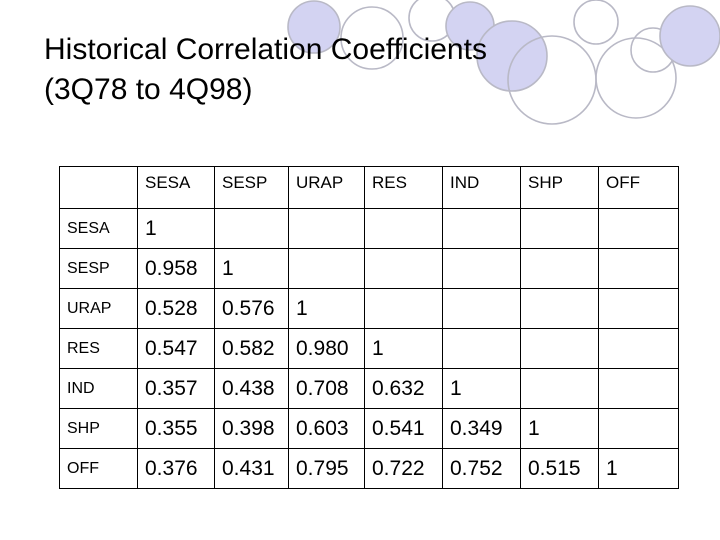 The width and height of the screenshot is (720, 540). What do you see at coordinates (326, 388) in the screenshot?
I see `correlation-cell: 0.708` at bounding box center [326, 388].